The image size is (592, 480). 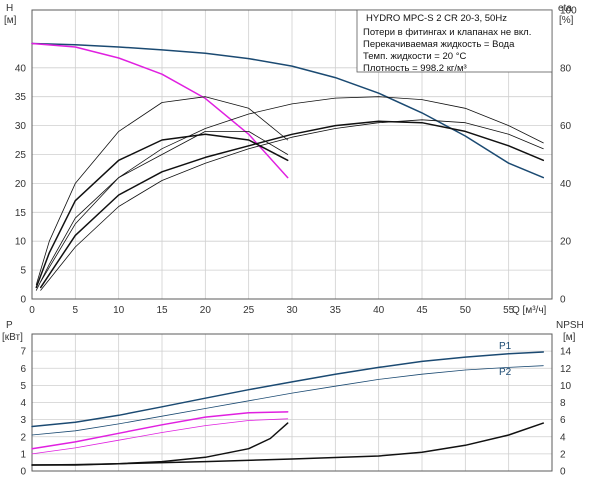 What do you see at coordinates (566, 386) in the screenshot?
I see `y2-tick-label: 10` at bounding box center [566, 386].